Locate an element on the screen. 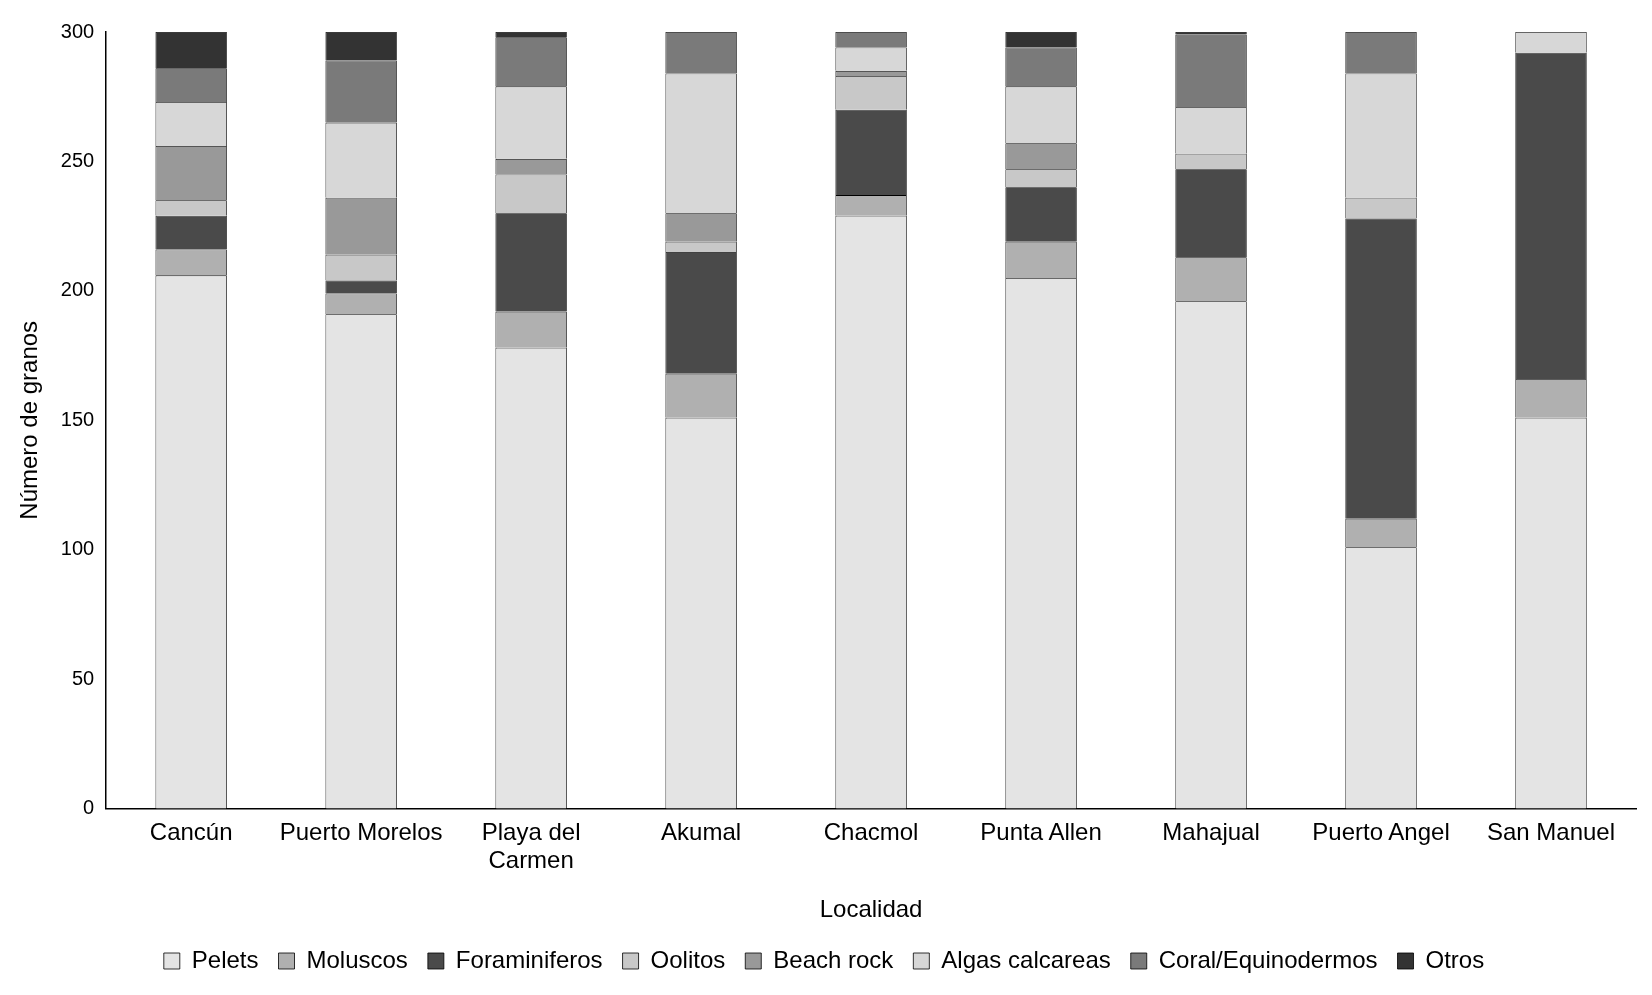  x-tick-label: Playa del Carmen is located at coordinates (531, 845).